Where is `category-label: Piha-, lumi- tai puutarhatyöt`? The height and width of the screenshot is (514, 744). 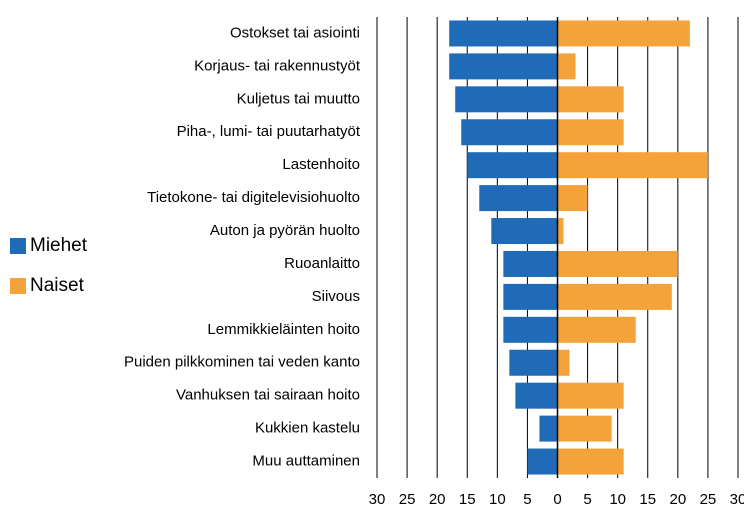
category-label: Piha-, lumi- tai puutarhatyöt is located at coordinates (269, 131).